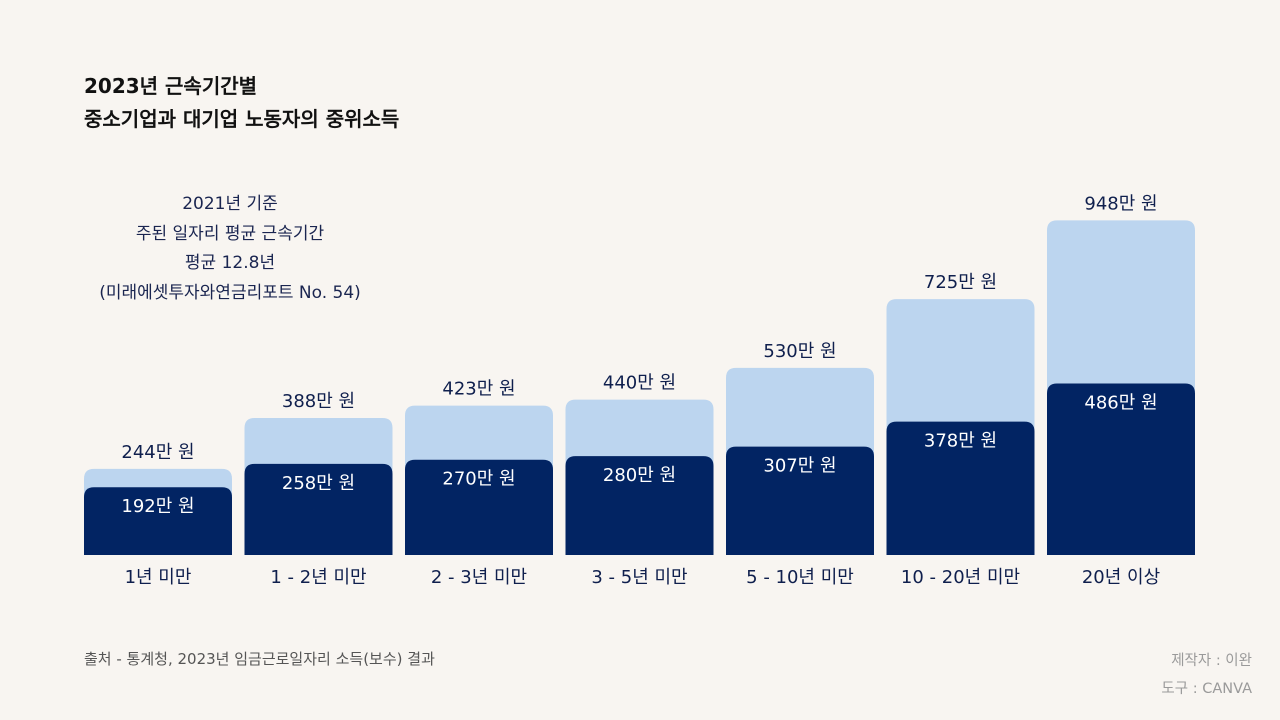  Describe the element at coordinates (639, 475) in the screenshot. I see `label-sme: 280만 원` at that location.